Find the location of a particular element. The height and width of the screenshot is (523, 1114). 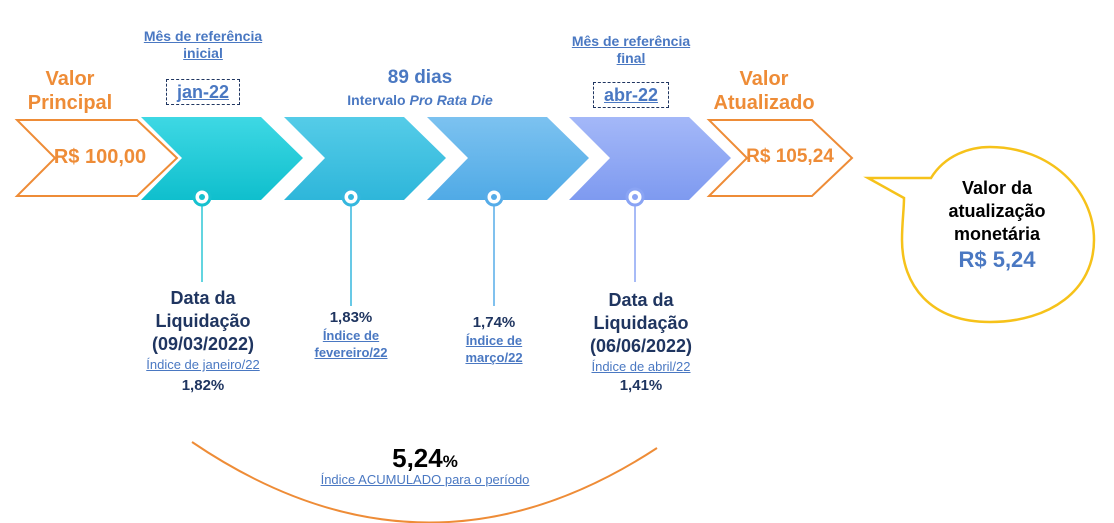

point-1-line1: Data da is located at coordinates (203, 298).